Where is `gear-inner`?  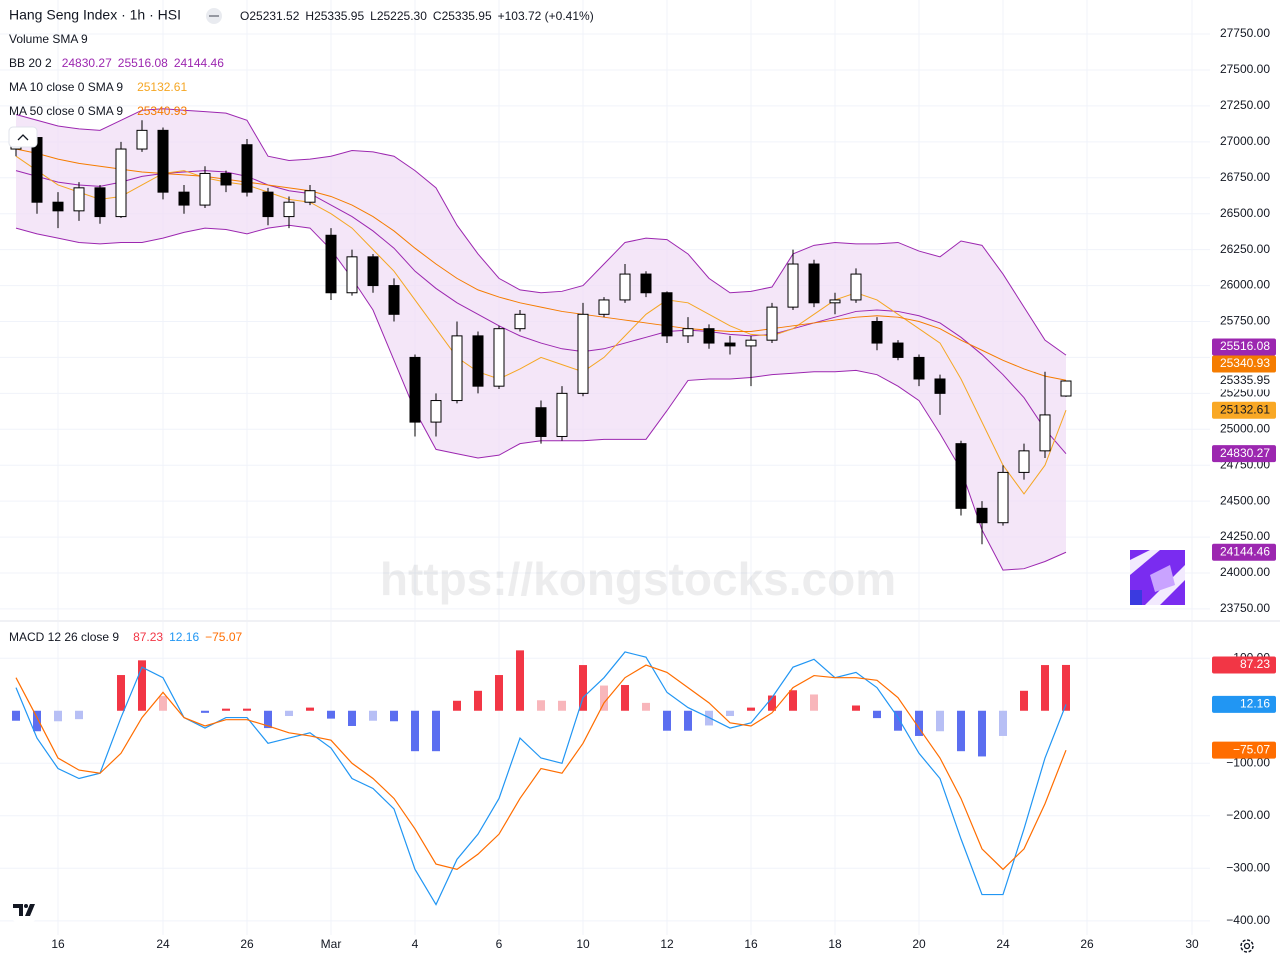 gear-inner is located at coordinates (1247, 946).